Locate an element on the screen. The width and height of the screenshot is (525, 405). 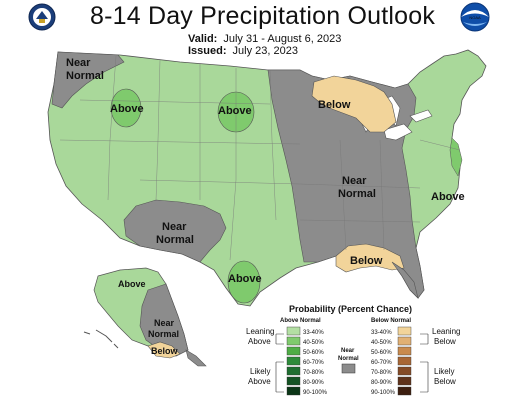
alaska-map is located at coordinates (145, 317).